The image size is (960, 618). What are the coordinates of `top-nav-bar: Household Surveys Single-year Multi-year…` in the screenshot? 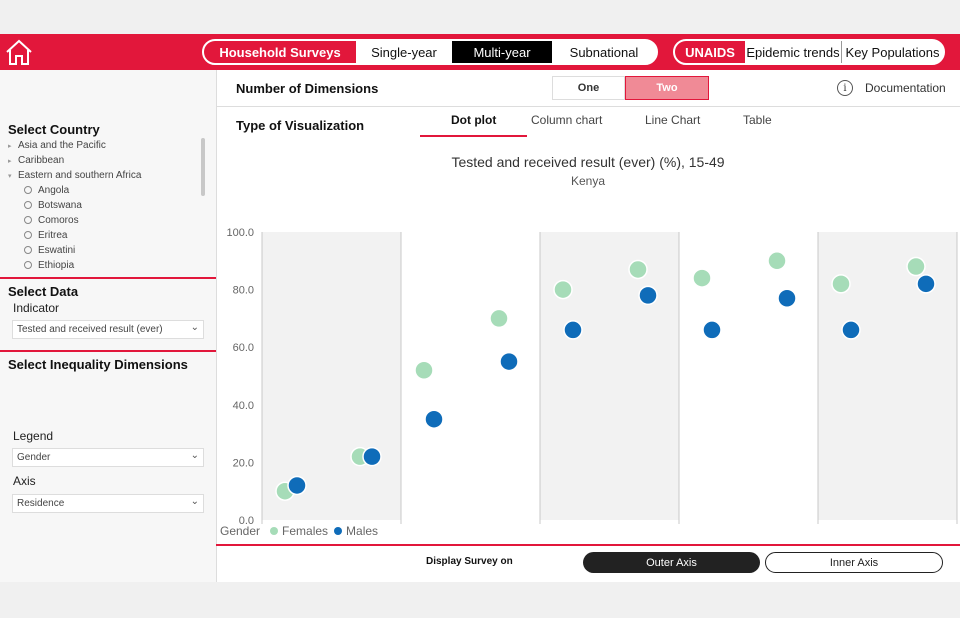 It's located at (480, 52).